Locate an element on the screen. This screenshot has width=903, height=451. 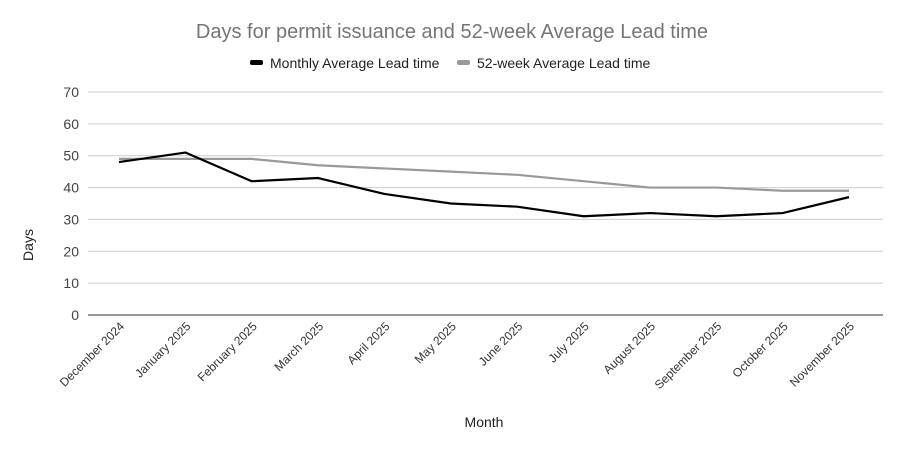
legend-label: Monthly Average Lead time is located at coordinates (355, 63).